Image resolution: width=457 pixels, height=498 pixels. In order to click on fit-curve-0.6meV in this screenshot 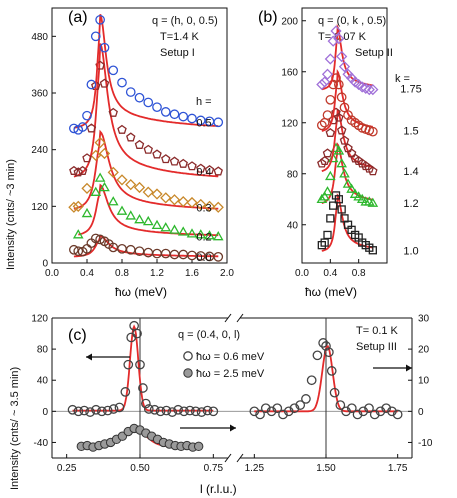, I will do `click(143, 368)`.